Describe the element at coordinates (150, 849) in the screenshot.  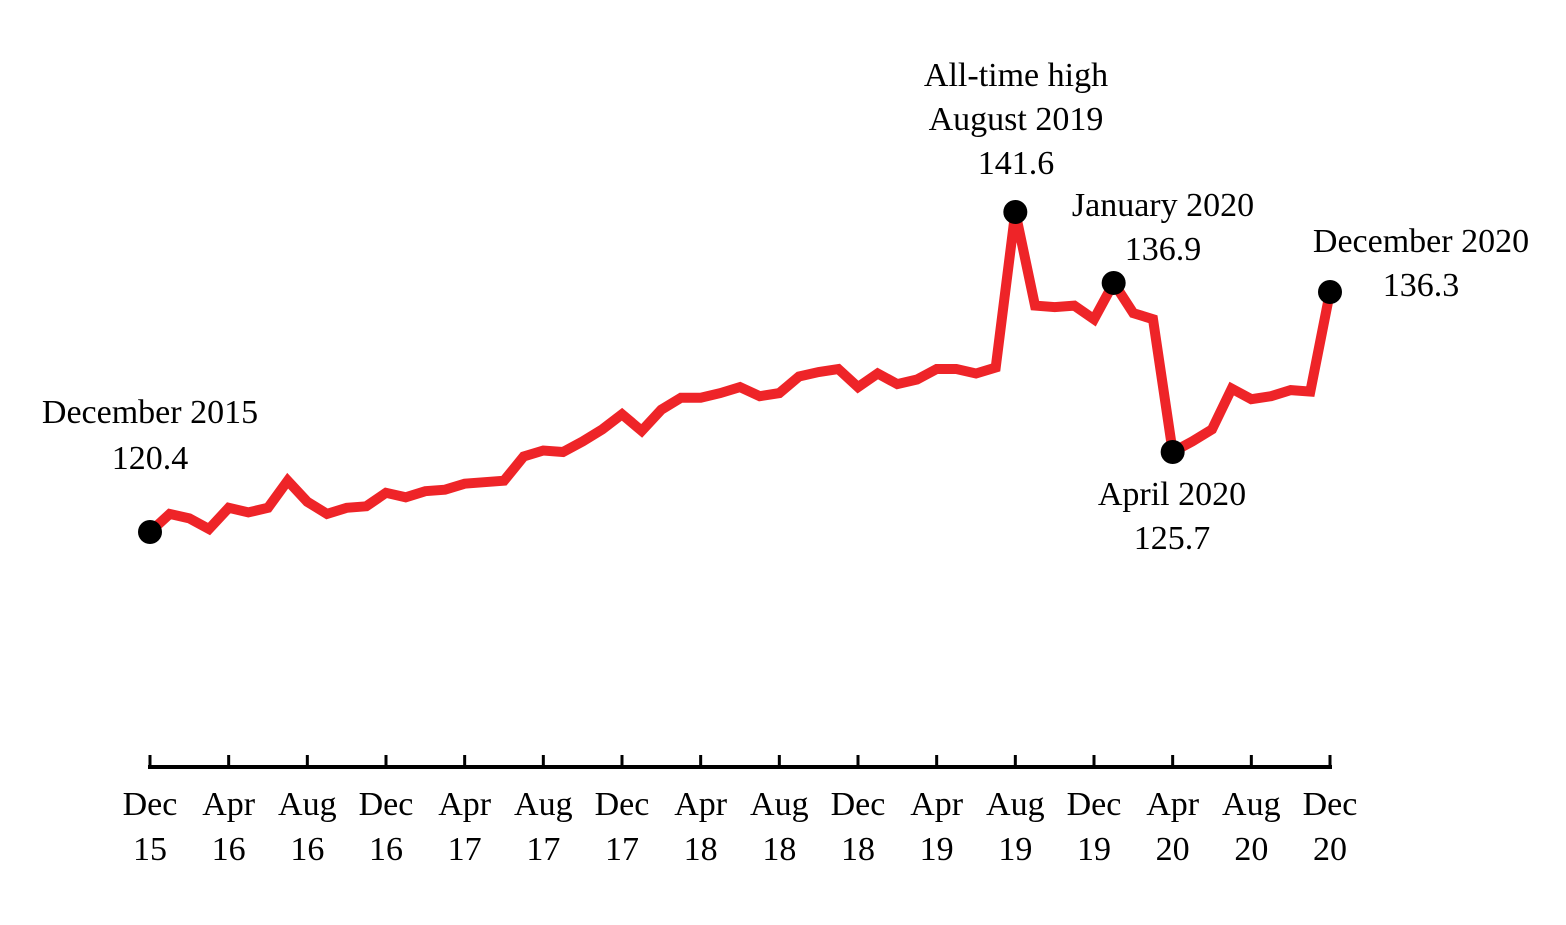
I see `x-tick-label-year: 15` at that location.